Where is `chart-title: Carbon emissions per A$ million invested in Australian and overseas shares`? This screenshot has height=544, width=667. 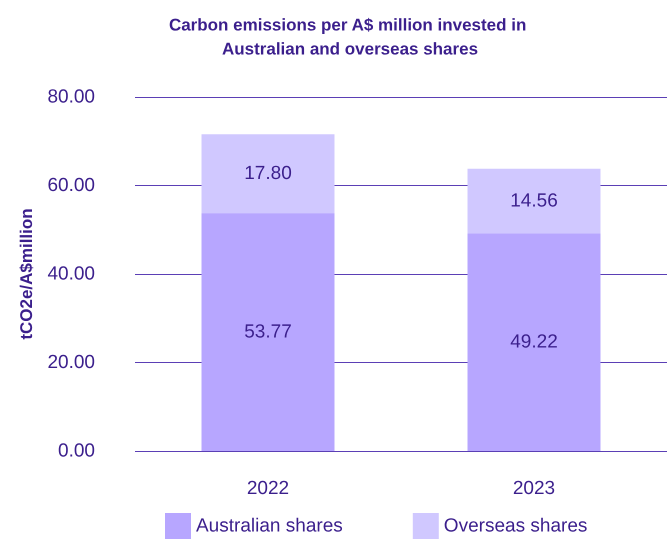 chart-title: Carbon emissions per A$ million invested in Australian and overseas shares is located at coordinates (350, 37).